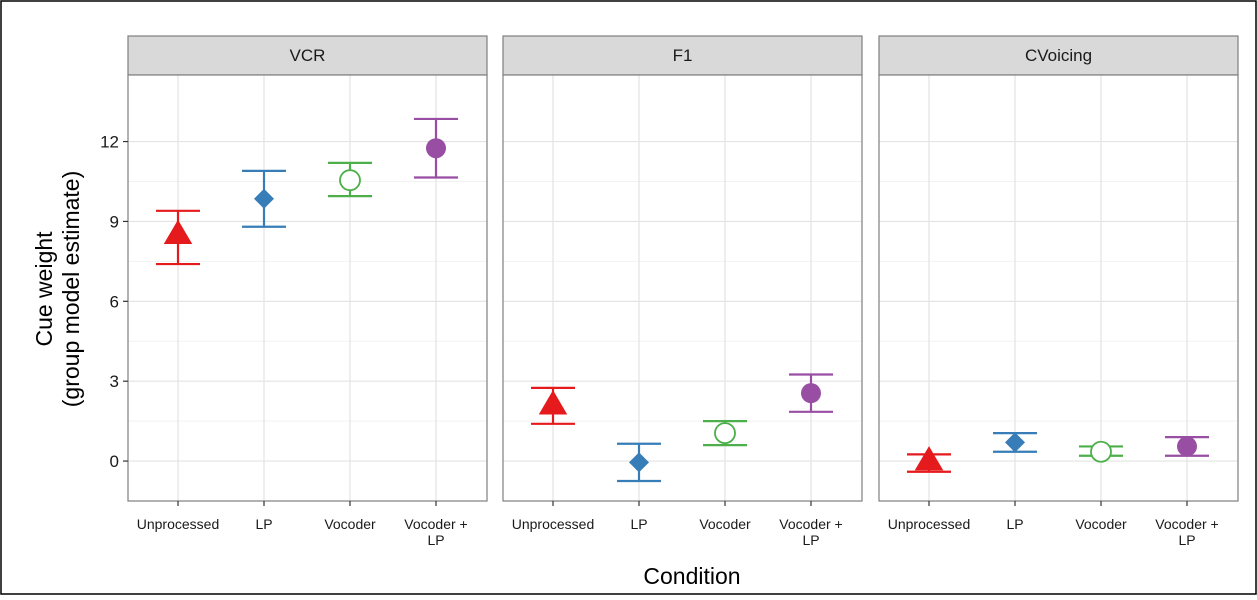 The image size is (1257, 600). I want to click on y-tick-label: 6, so click(114, 301).